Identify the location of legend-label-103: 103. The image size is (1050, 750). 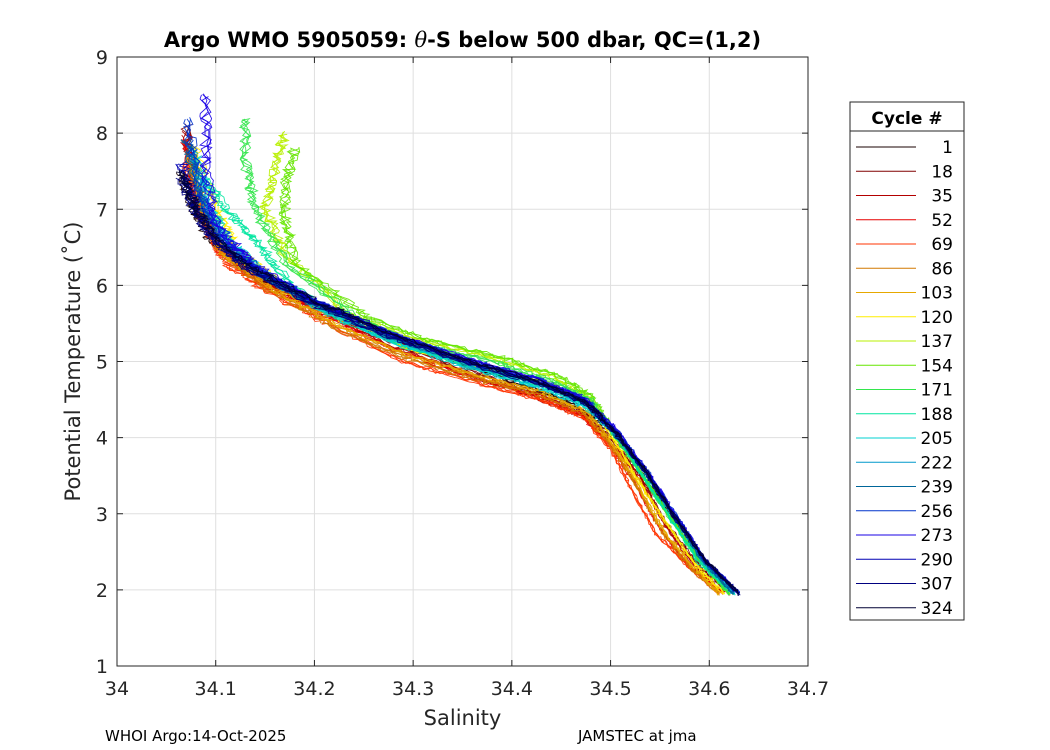
(937, 294).